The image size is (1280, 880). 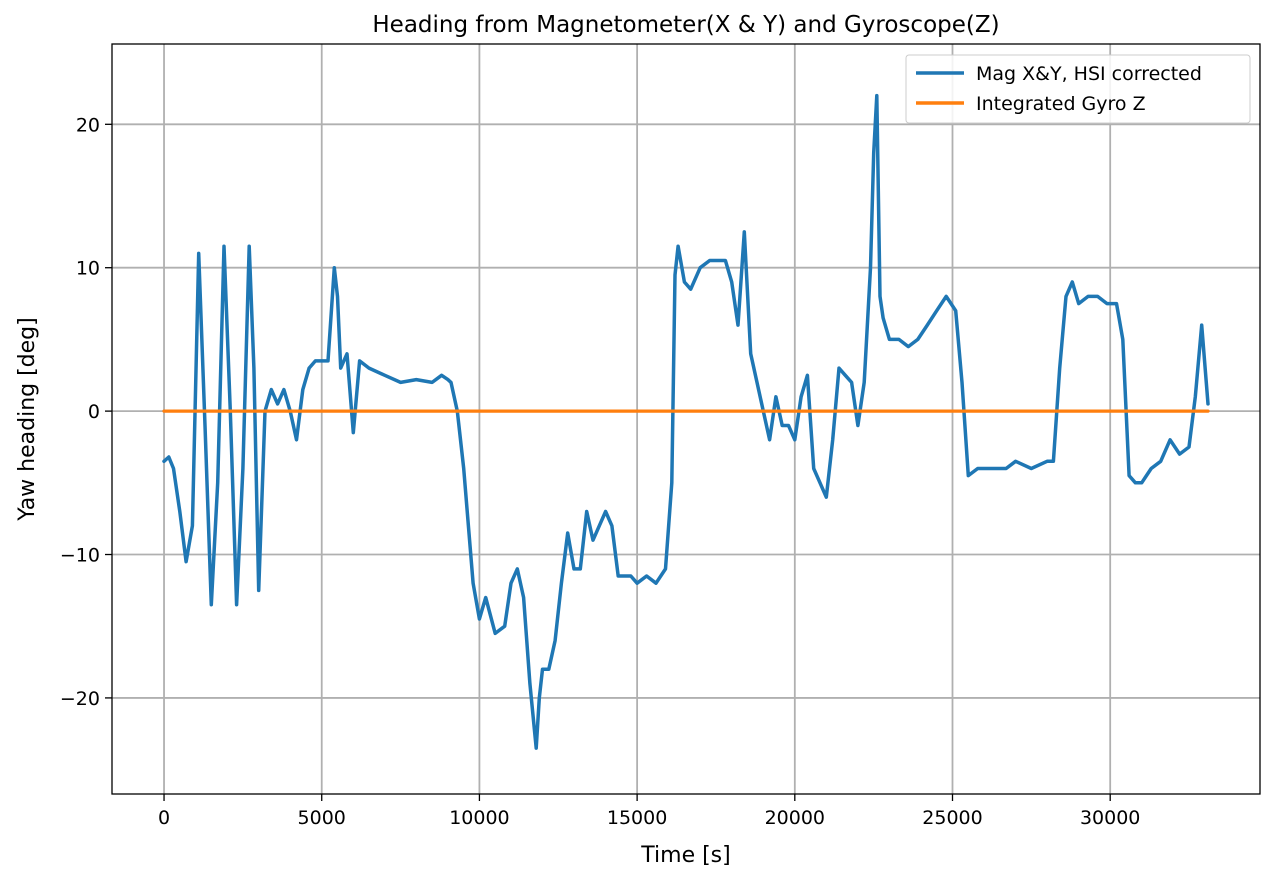 What do you see at coordinates (1061, 104) in the screenshot?
I see `legend-label-gyro: Integrated Gyro Z` at bounding box center [1061, 104].